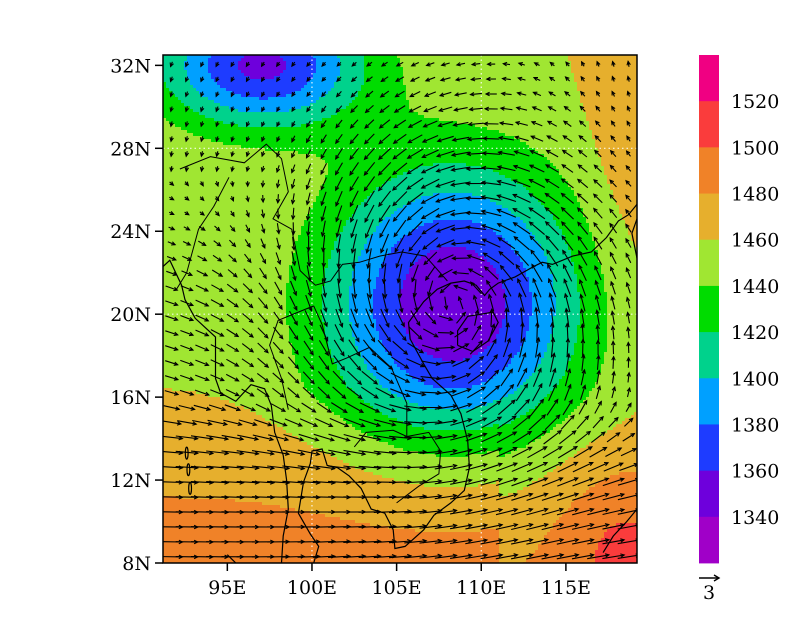 The image size is (800, 618). Describe the element at coordinates (755, 426) in the screenshot. I see `colorbar-label: 1380` at that location.